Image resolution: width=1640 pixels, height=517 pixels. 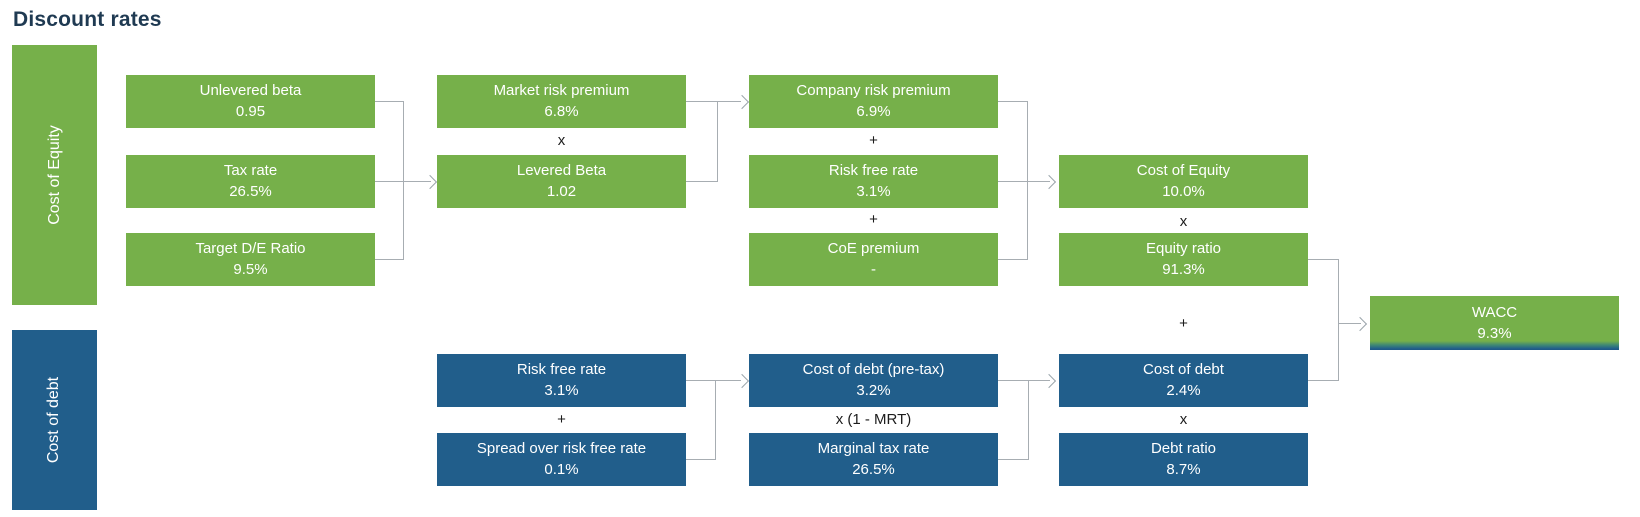 What do you see at coordinates (873, 101) in the screenshot?
I see `box-company-risk-premium: Company risk premium 6.9%` at bounding box center [873, 101].